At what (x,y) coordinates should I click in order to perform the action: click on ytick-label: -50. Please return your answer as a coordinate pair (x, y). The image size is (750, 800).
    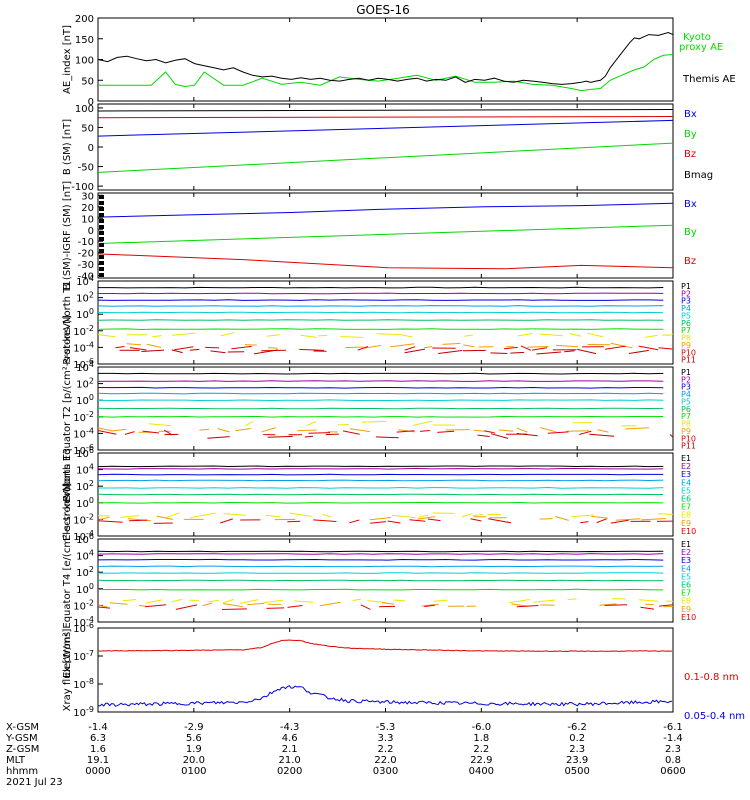
    Looking at the image, I should click on (86, 168).